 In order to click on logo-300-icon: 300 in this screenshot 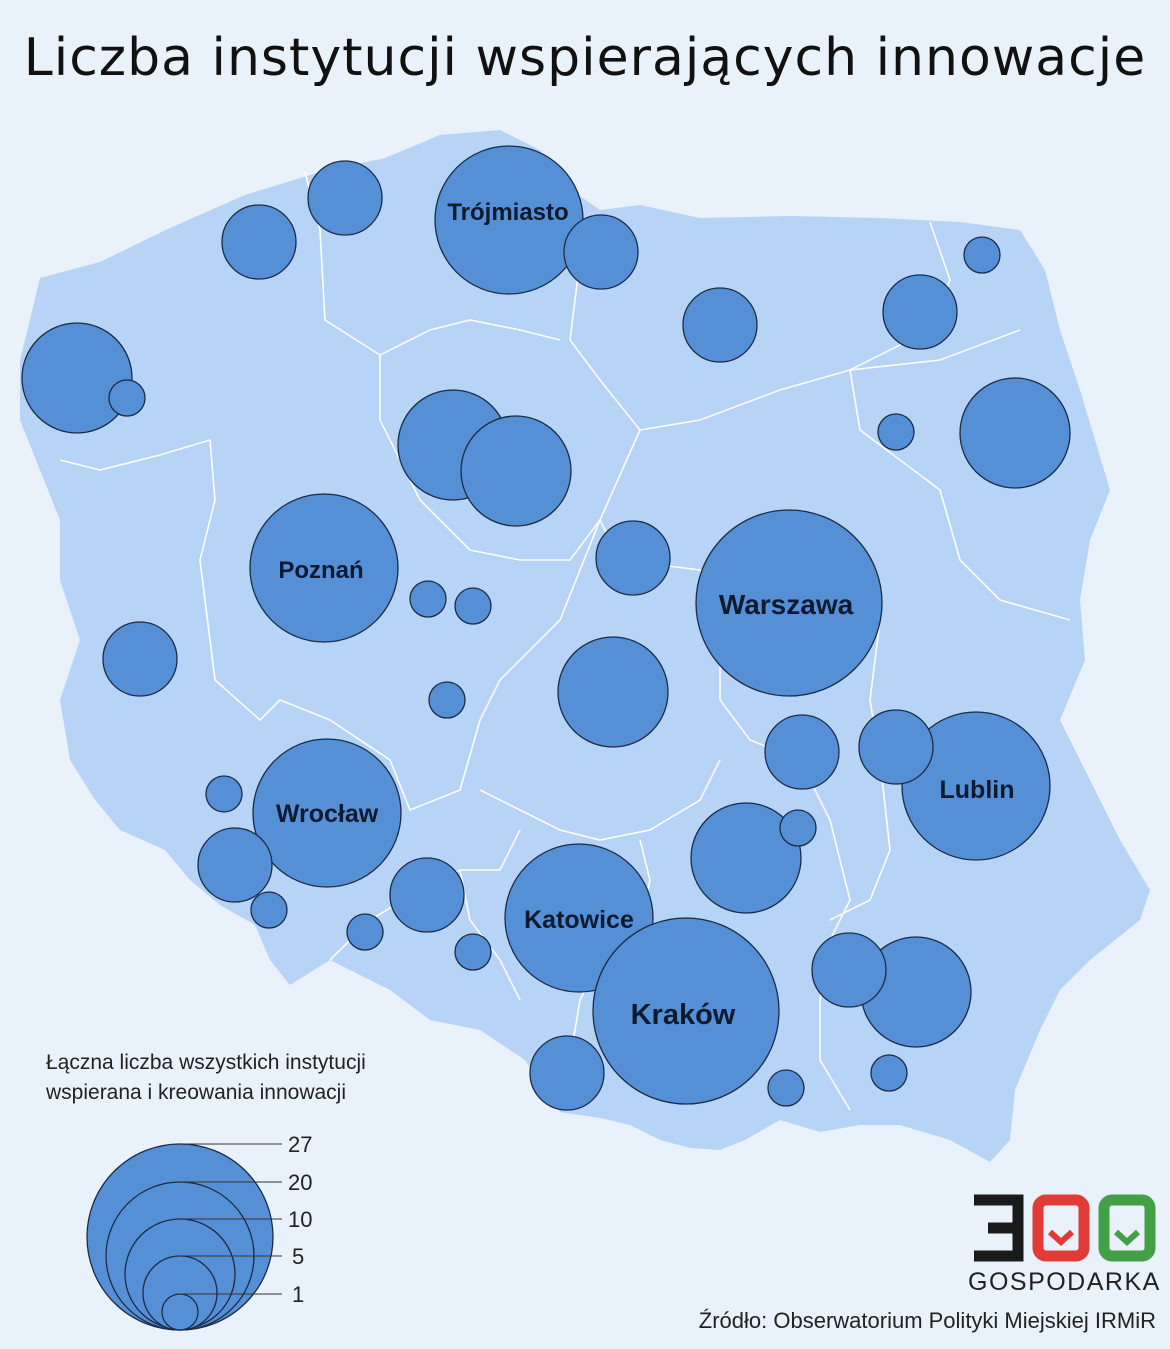, I will do `click(1065, 1228)`.